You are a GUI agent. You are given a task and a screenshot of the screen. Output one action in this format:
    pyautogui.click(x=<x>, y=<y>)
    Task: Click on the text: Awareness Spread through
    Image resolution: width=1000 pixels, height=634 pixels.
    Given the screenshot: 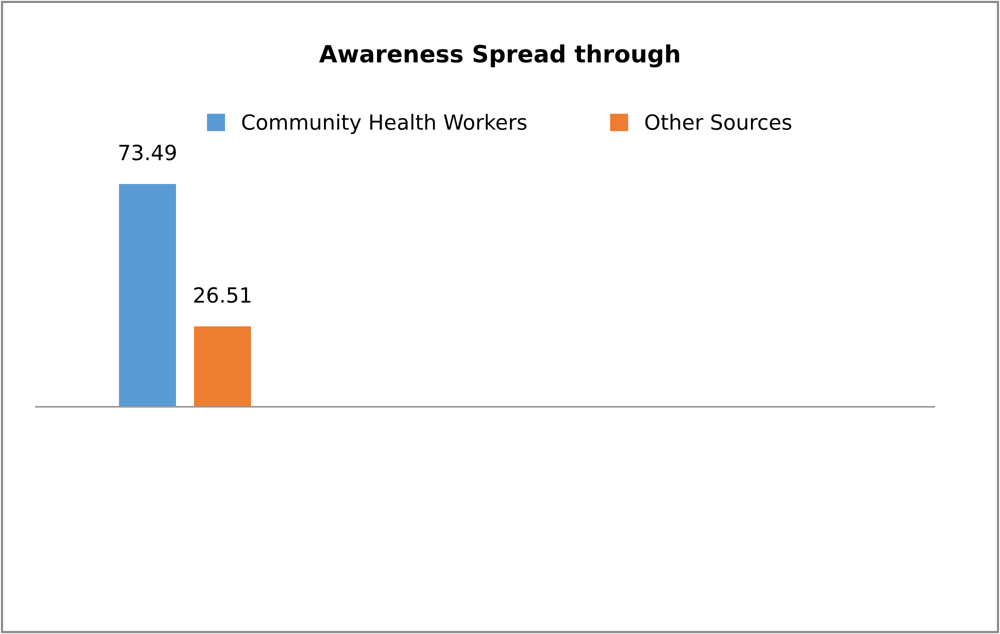 What is the action you would take?
    pyautogui.click(x=499, y=56)
    